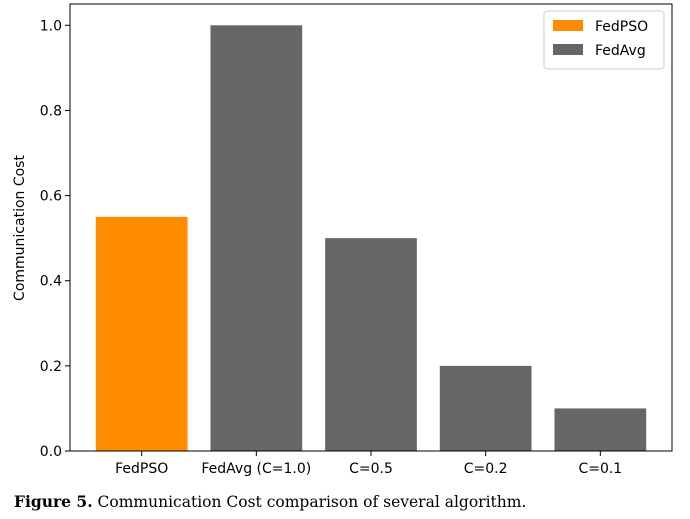  Describe the element at coordinates (55, 239) in the screenshot. I see `y-axis-ticks: 0.0 0.2 0.4 0.6 0.8 1.0` at that location.